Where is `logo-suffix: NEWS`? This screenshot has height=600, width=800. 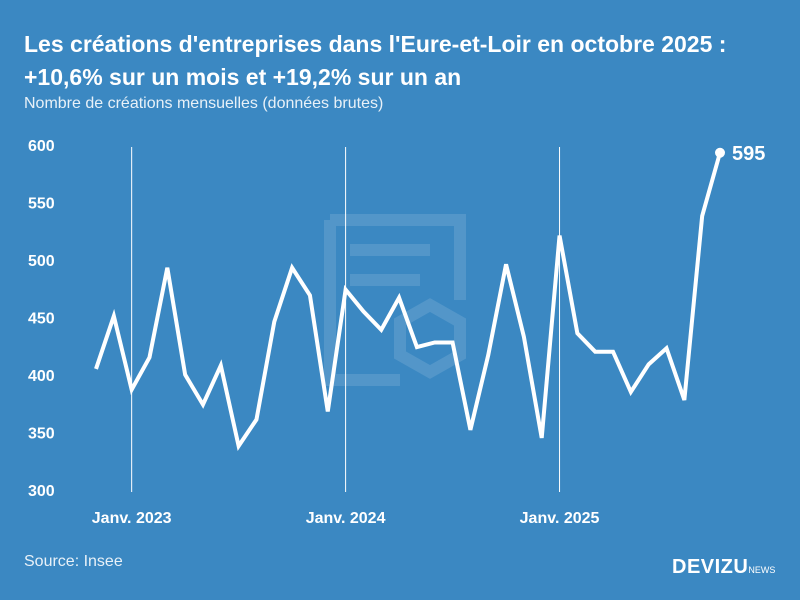 logo-suffix: NEWS is located at coordinates (762, 570).